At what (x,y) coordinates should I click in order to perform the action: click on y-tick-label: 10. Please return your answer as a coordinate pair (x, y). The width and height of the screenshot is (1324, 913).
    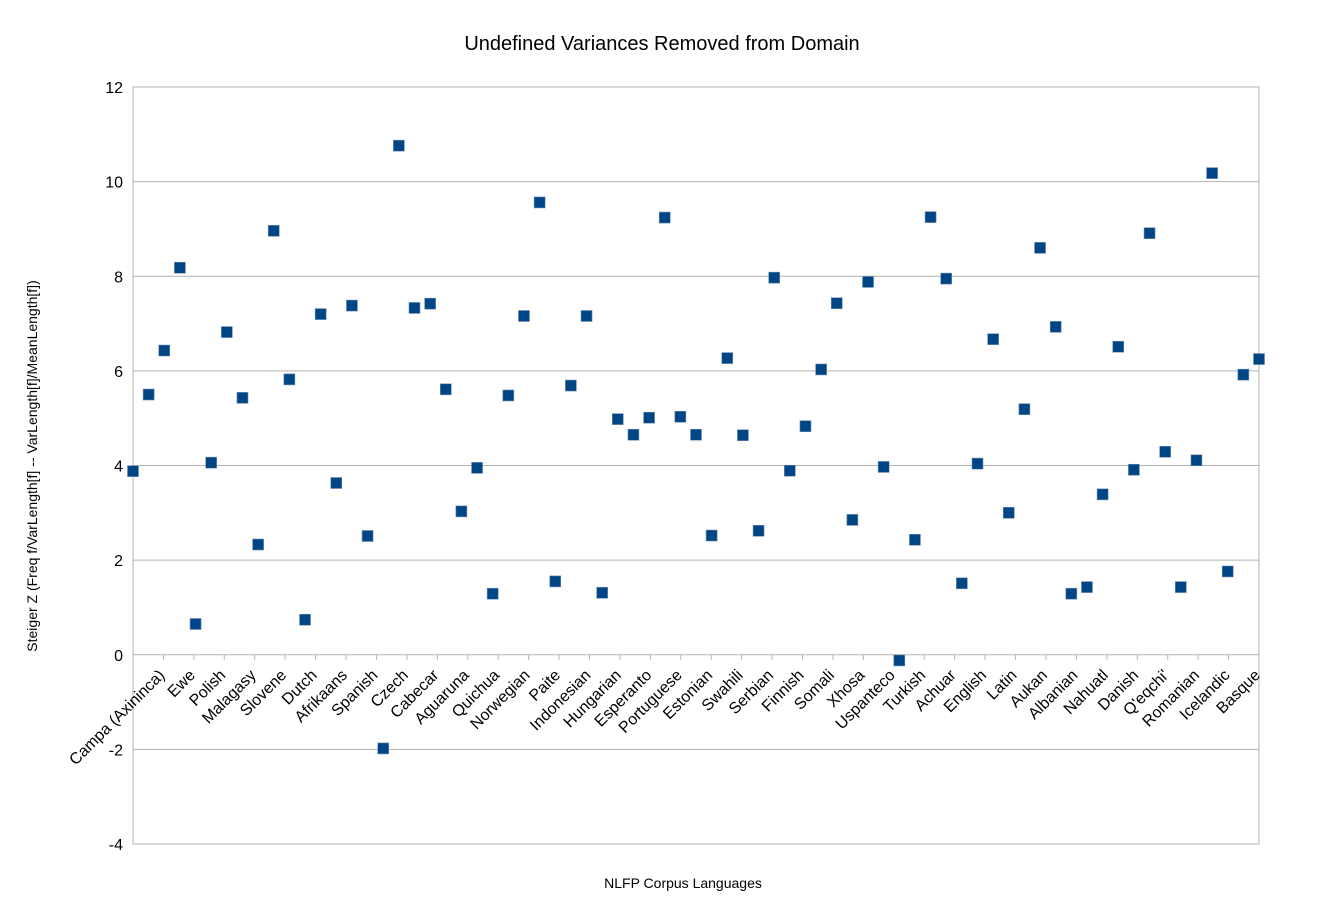
    Looking at the image, I should click on (114, 183).